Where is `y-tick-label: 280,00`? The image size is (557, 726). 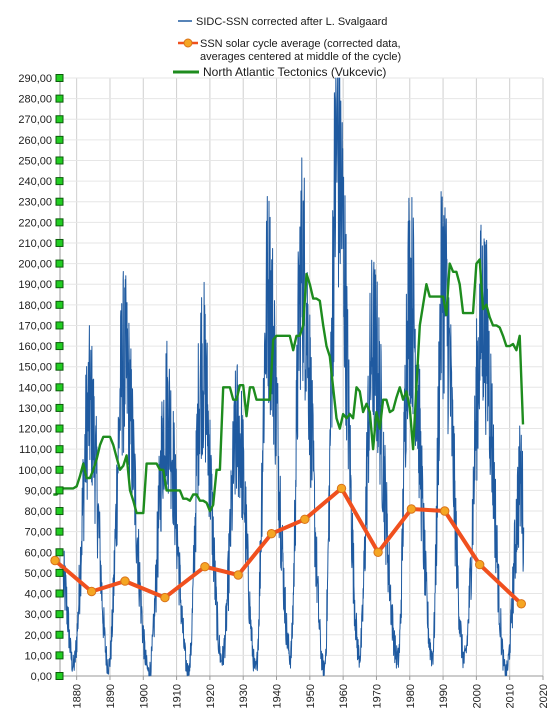 y-tick-label: 280,00 is located at coordinates (35, 100).